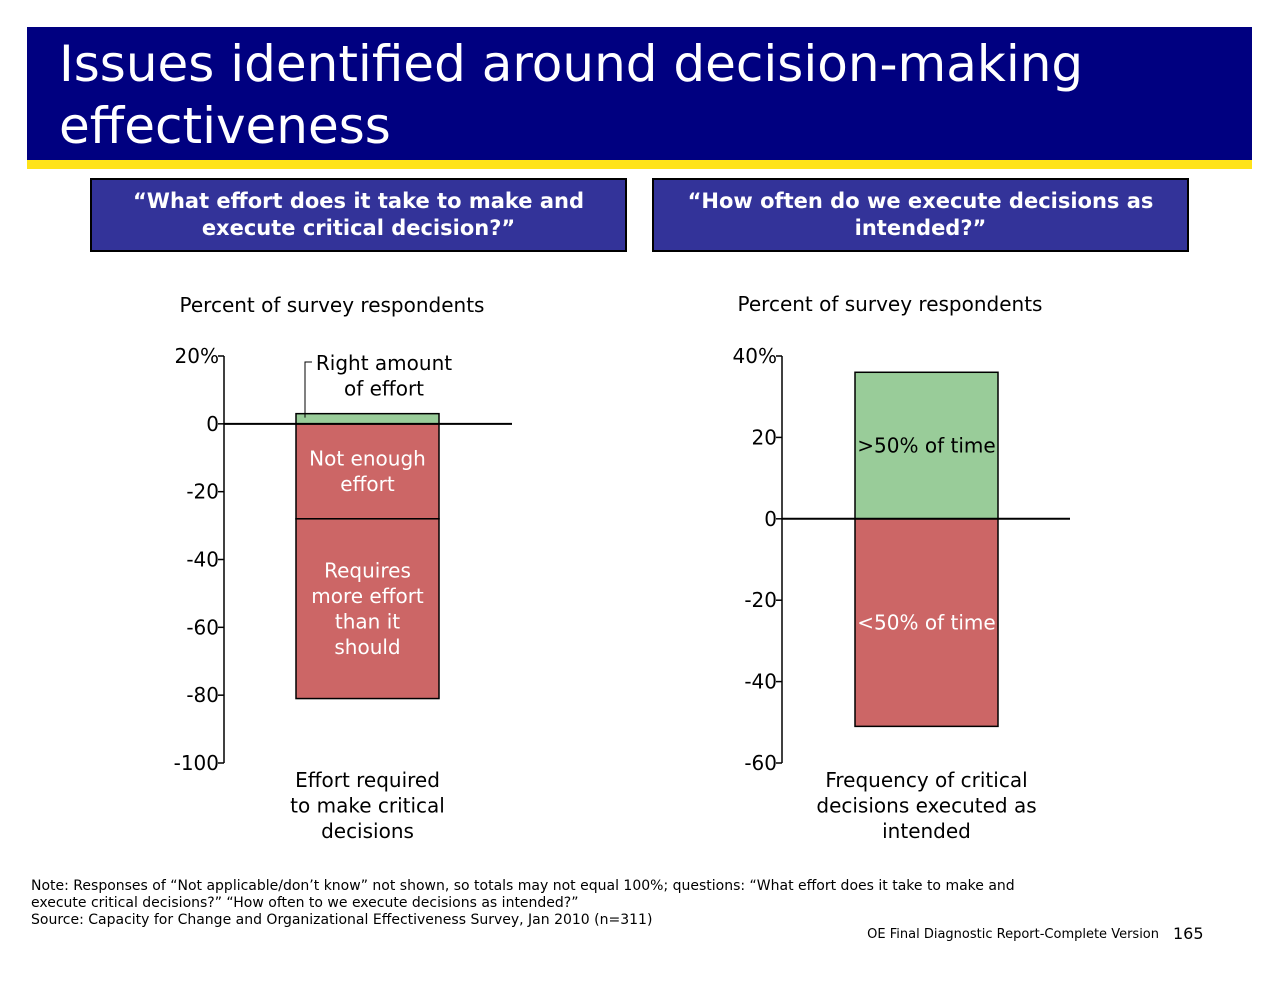  I want to click on chart0-ytick-label-0: 20%, so click(197, 356).